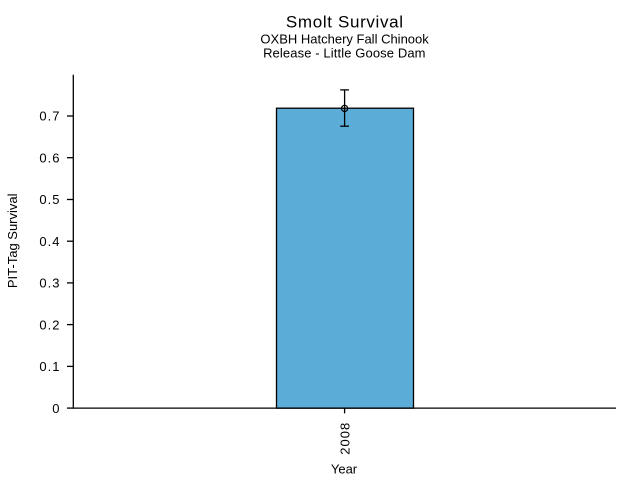 This screenshot has height=480, width=640. Describe the element at coordinates (49, 157) in the screenshot. I see `svg-text: 0.6` at that location.